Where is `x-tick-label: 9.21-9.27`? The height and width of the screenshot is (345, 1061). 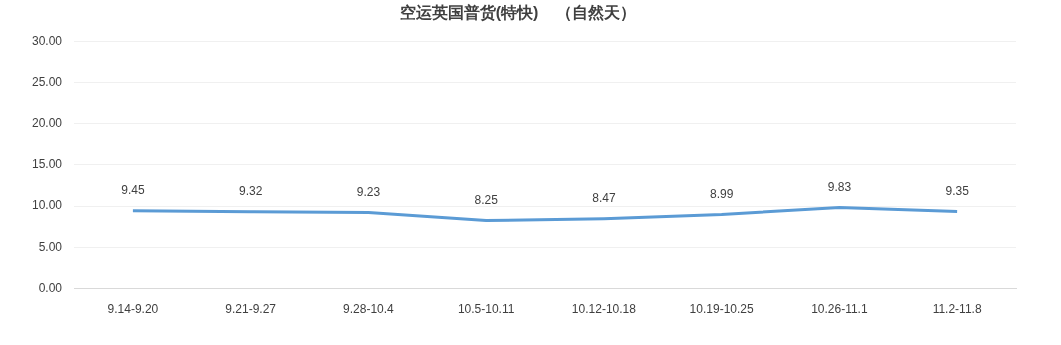
x-tick-label: 9.21-9.27 is located at coordinates (251, 309).